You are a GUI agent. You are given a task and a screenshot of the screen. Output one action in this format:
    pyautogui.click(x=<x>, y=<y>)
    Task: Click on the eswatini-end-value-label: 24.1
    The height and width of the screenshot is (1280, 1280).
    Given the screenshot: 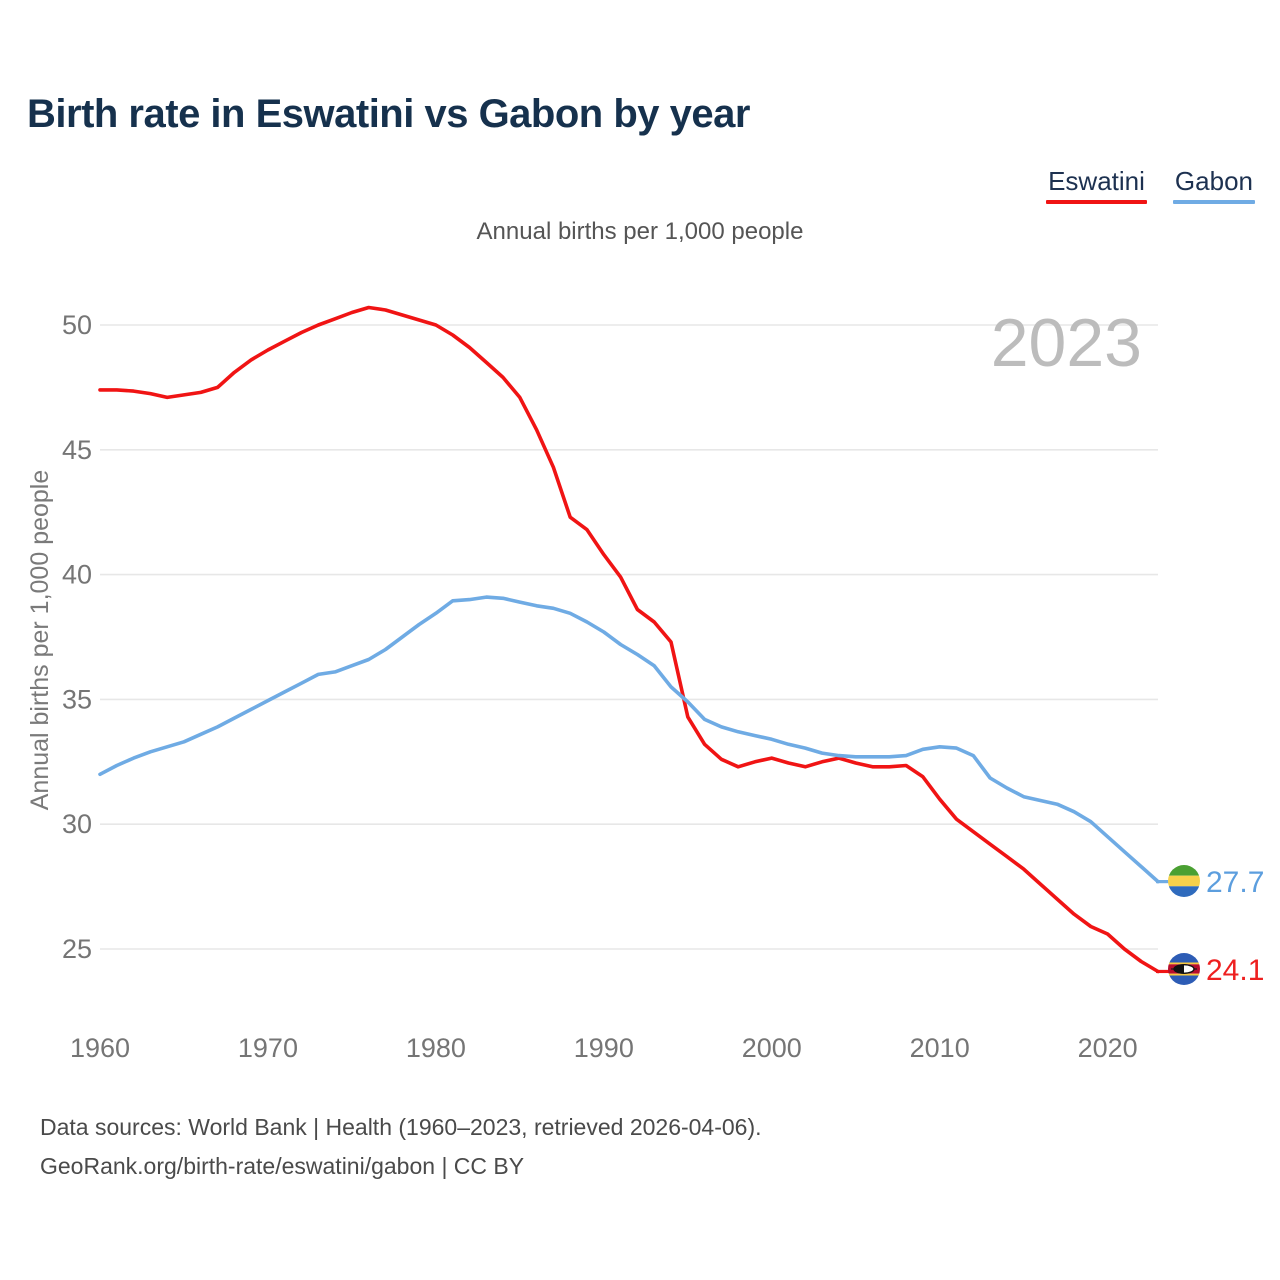 What is the action you would take?
    pyautogui.click(x=1235, y=970)
    